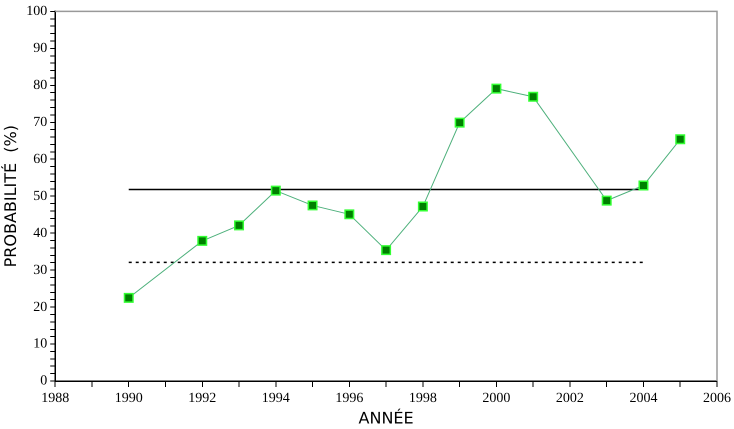 This screenshot has height=429, width=734. Describe the element at coordinates (643, 398) in the screenshot. I see `x-tick-label: 2004` at that location.